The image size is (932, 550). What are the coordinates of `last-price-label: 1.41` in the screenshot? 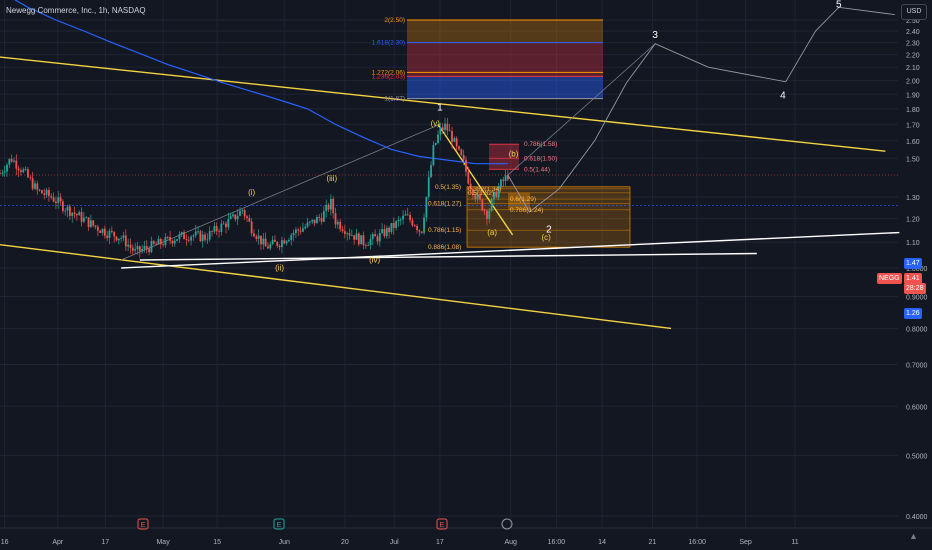 It's located at (913, 278).